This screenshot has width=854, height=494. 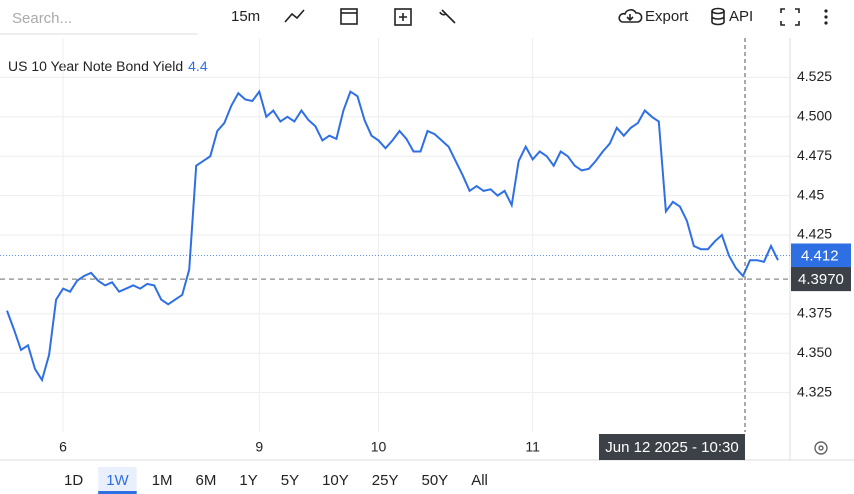 I want to click on crosshair-value-box, so click(x=821, y=279).